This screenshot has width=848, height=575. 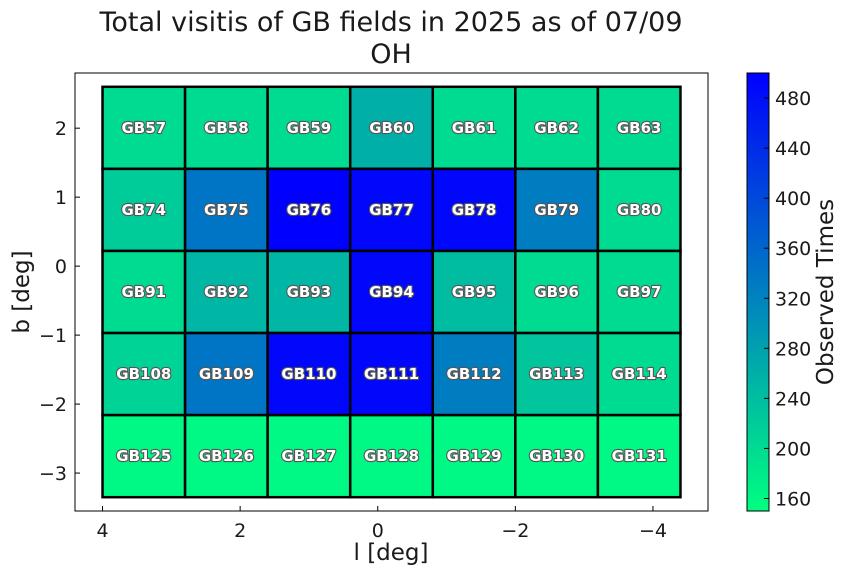 I want to click on cell-label-gb109: GB109, so click(x=226, y=374).